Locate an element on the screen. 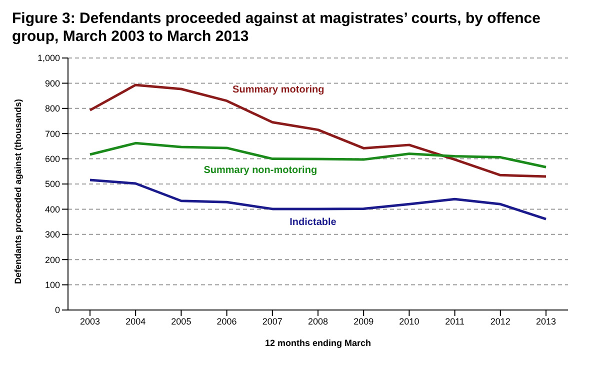 This screenshot has width=613, height=387. x-tick-label: 2010 is located at coordinates (409, 321).